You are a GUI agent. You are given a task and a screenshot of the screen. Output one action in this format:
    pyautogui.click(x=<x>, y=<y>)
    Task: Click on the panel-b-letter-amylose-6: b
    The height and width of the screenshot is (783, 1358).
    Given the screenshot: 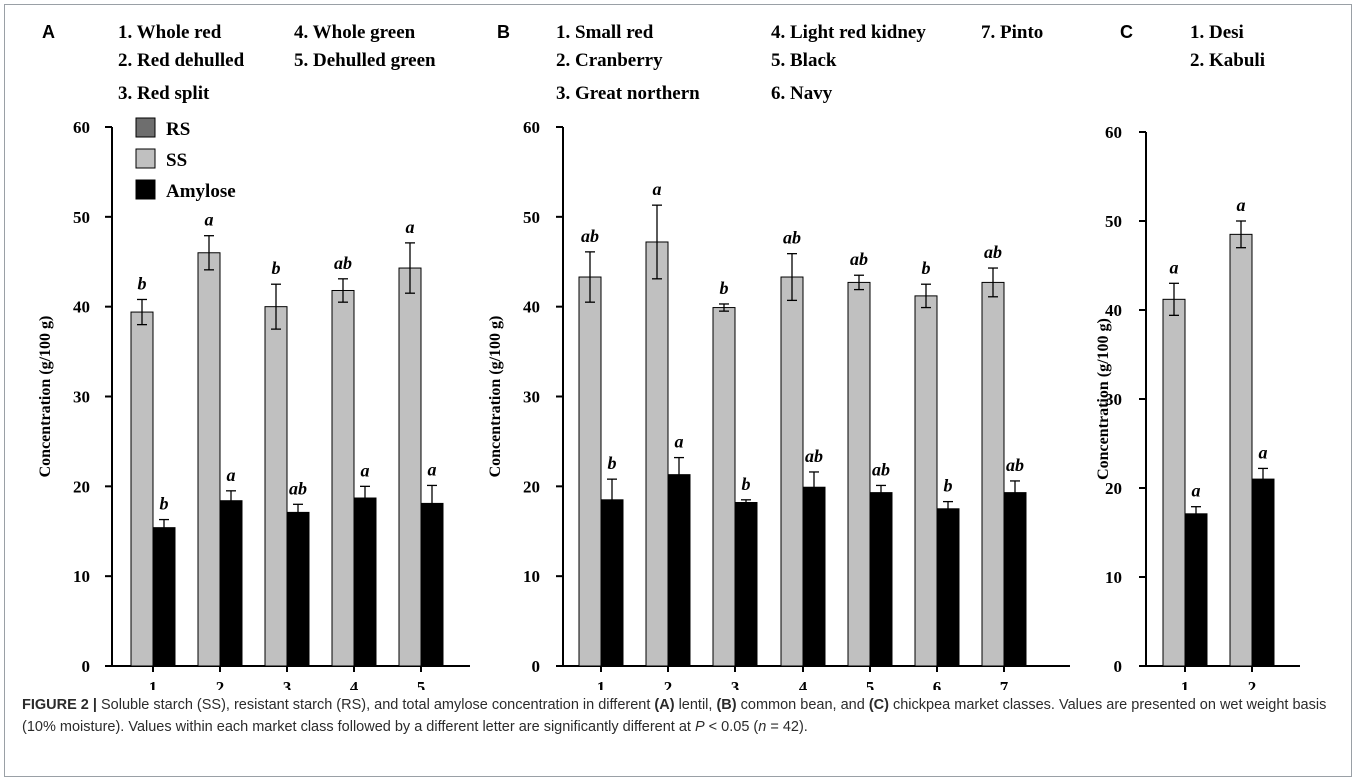 What is the action you would take?
    pyautogui.click(x=948, y=486)
    